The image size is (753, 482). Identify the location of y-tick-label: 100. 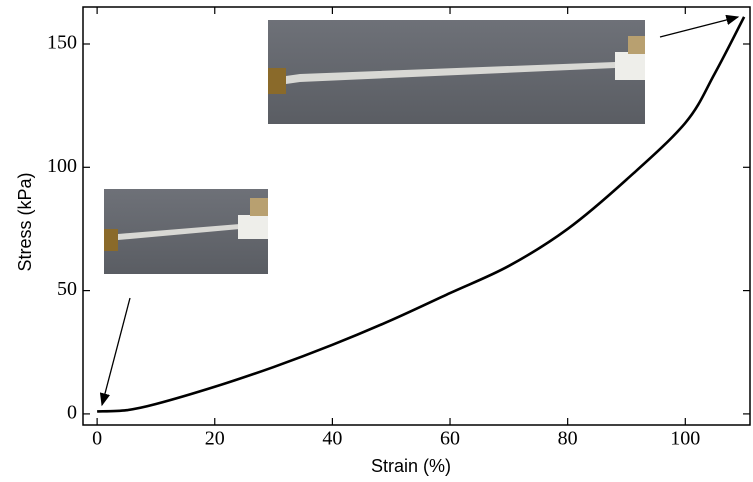
(62, 166).